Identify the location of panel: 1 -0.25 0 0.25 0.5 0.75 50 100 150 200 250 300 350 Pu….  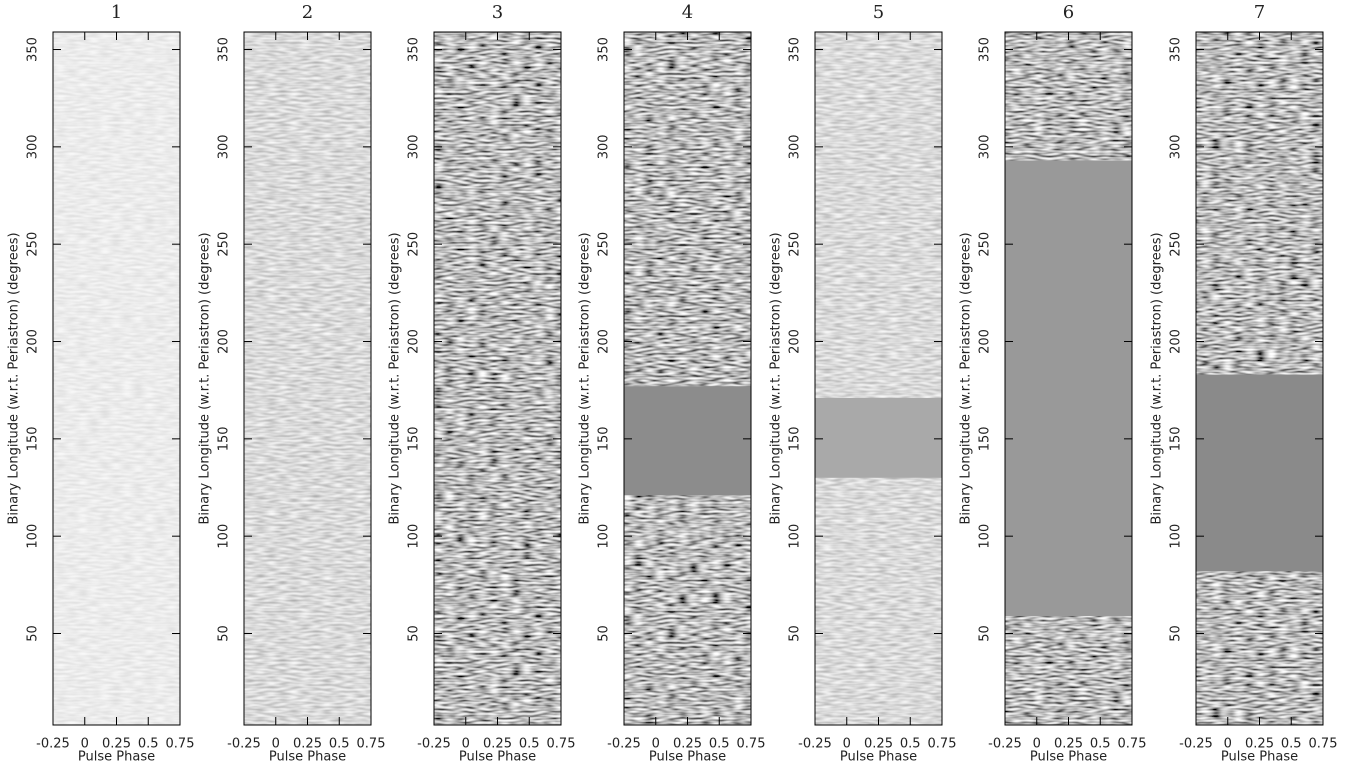
(101, 383).